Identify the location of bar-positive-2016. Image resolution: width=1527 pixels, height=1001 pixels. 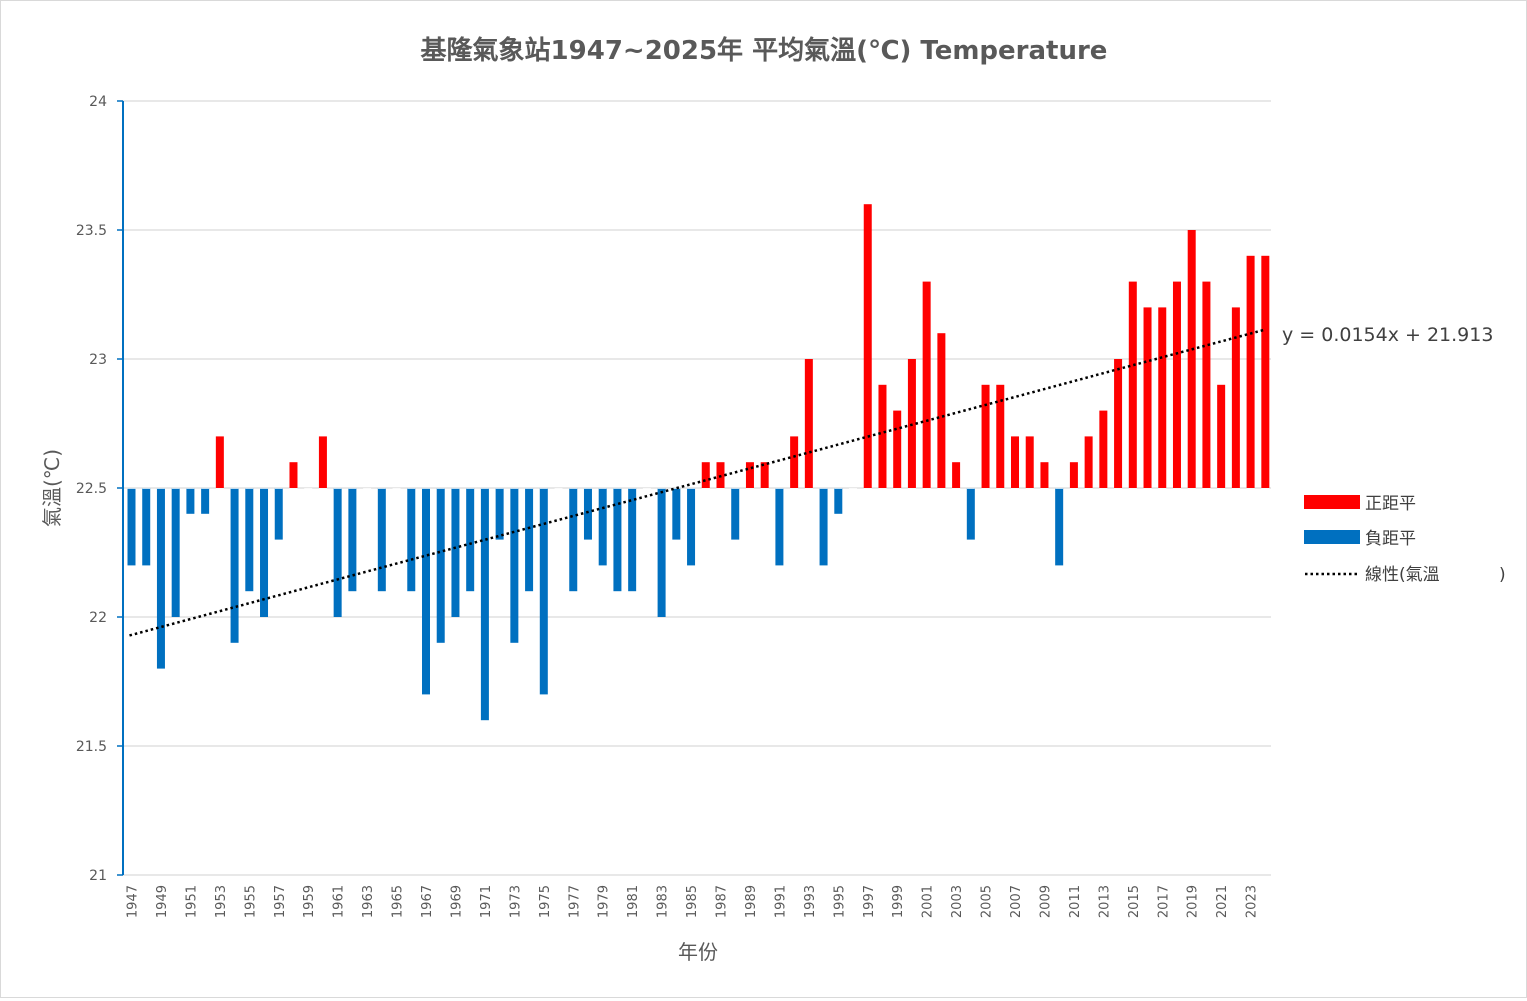
(1147, 397).